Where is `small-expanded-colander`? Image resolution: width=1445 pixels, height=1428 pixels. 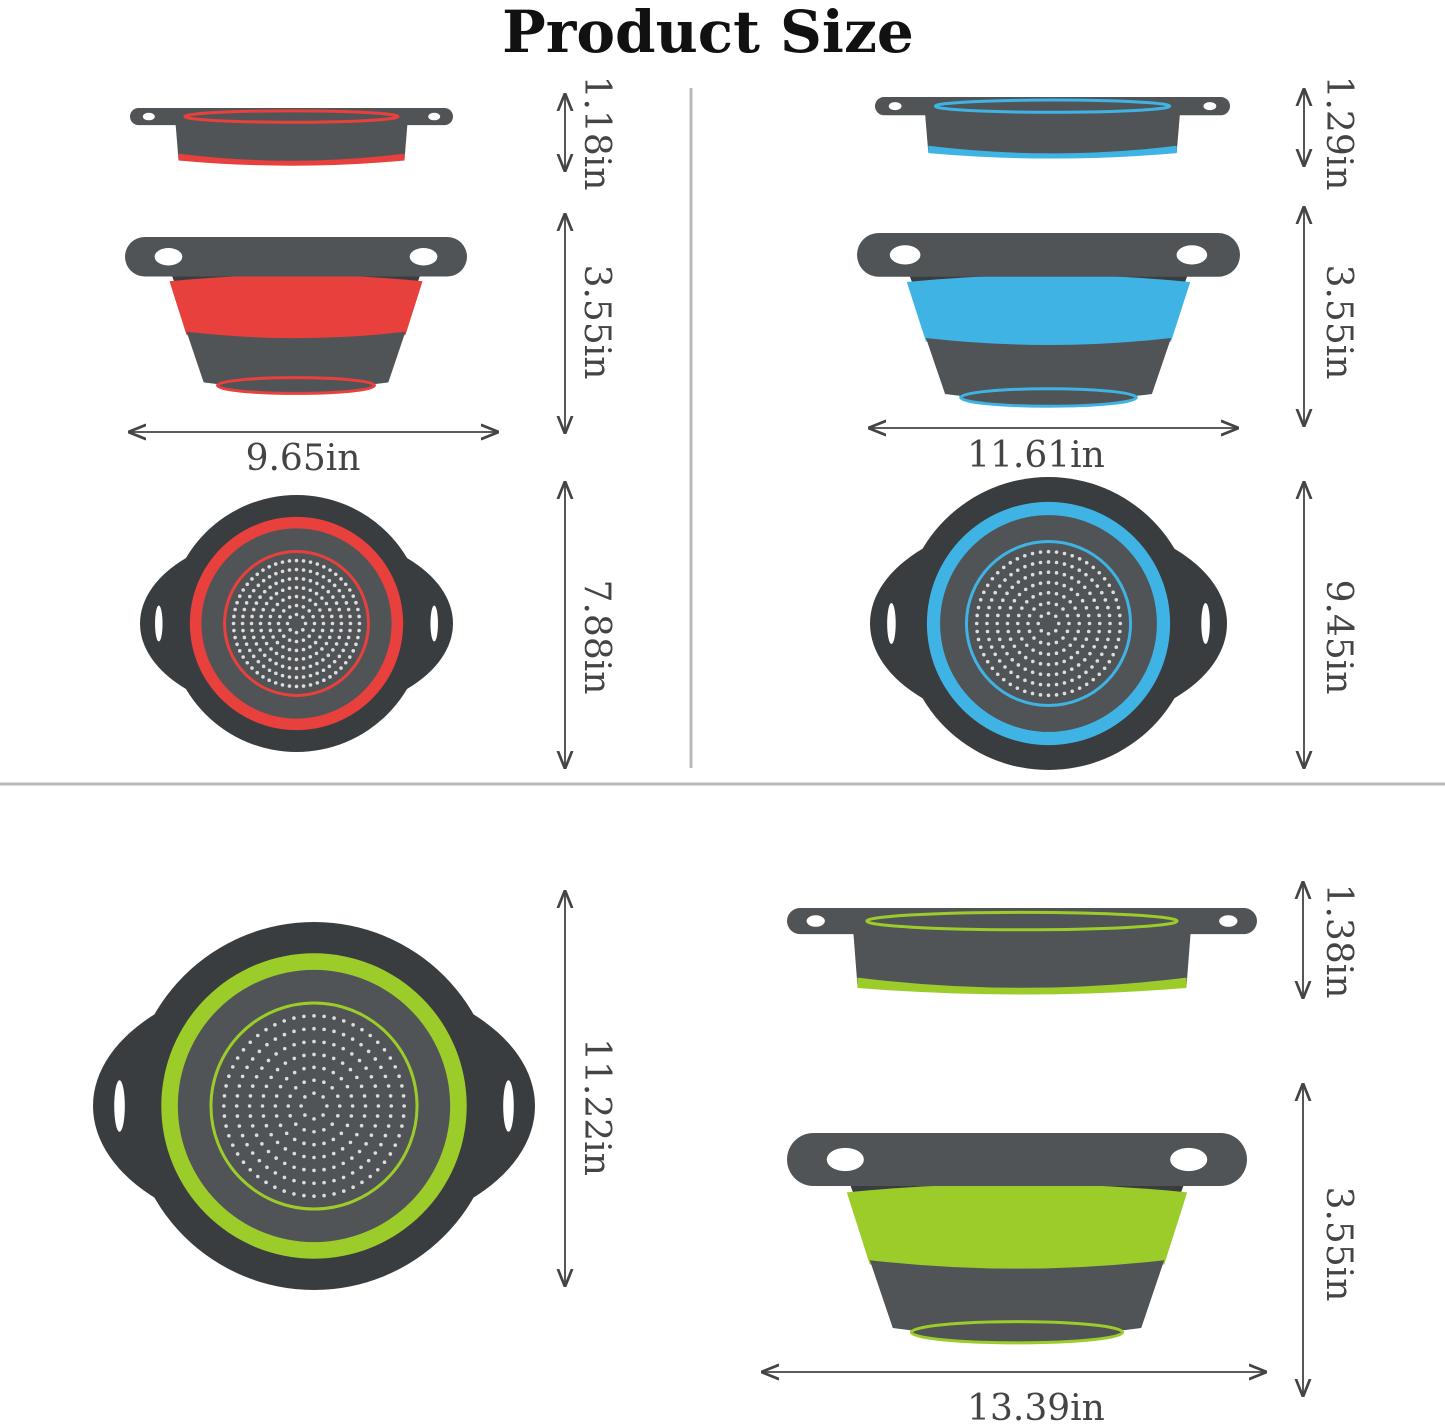 small-expanded-colander is located at coordinates (296, 316).